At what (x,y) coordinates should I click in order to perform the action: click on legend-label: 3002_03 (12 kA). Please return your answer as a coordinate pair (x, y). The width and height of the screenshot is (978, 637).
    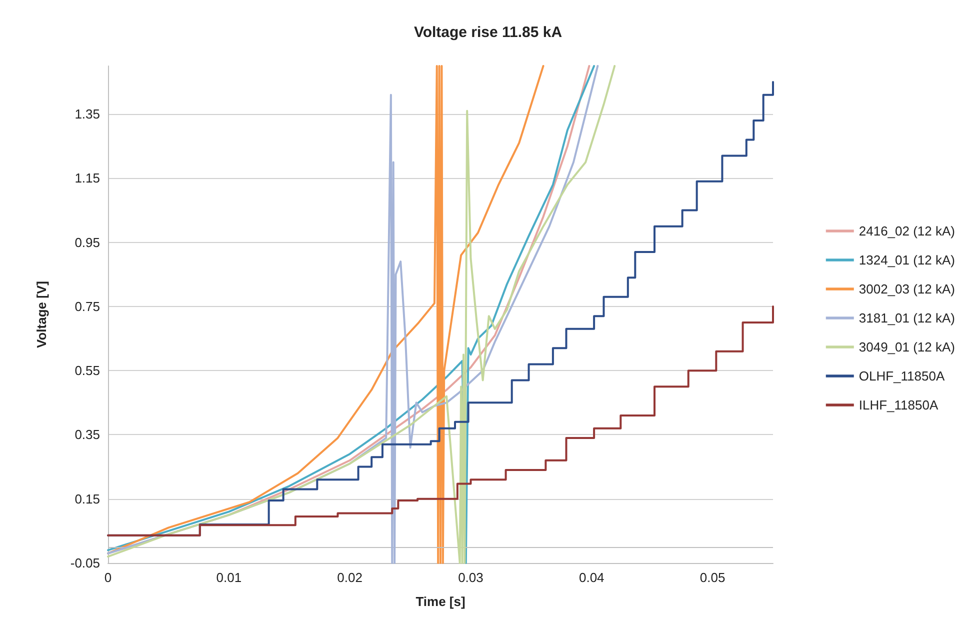
    Looking at the image, I should click on (906, 289).